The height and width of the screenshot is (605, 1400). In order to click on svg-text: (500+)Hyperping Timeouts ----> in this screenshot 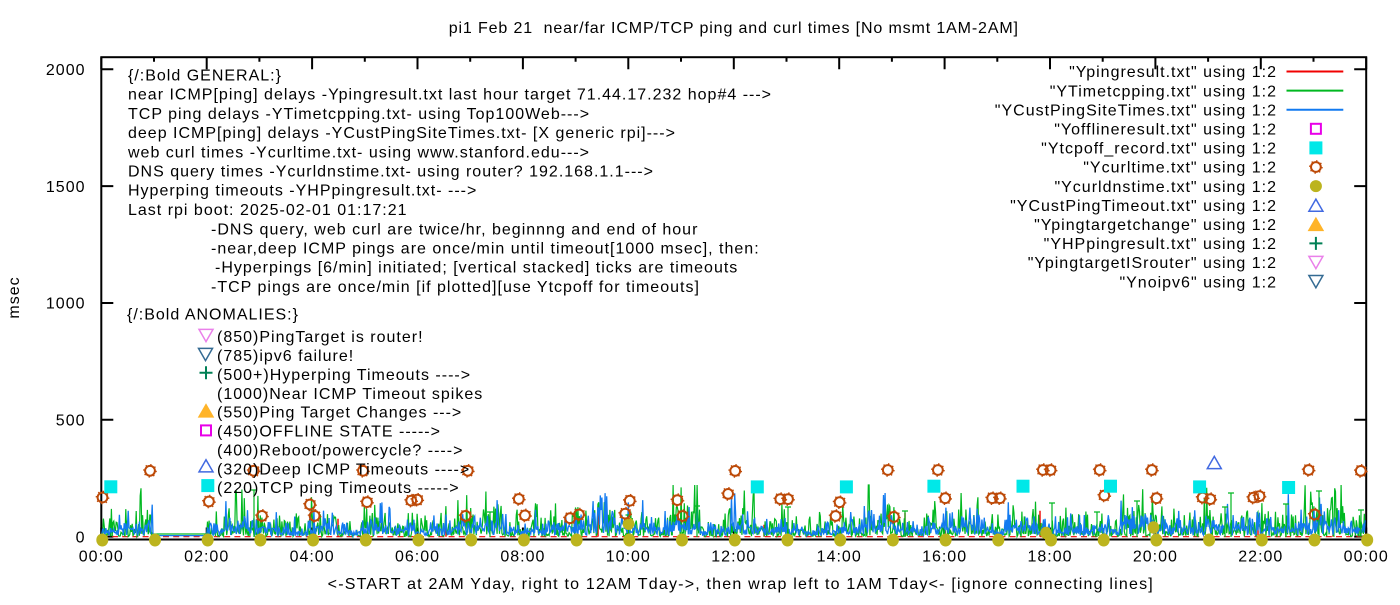, I will do `click(344, 375)`.